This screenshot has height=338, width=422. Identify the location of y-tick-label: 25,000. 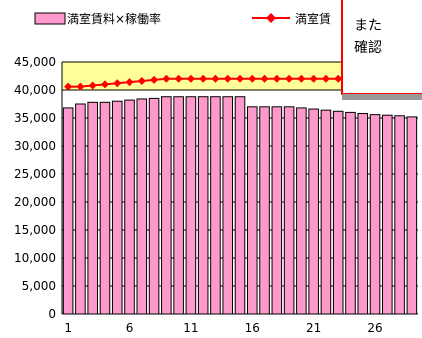
(35, 174).